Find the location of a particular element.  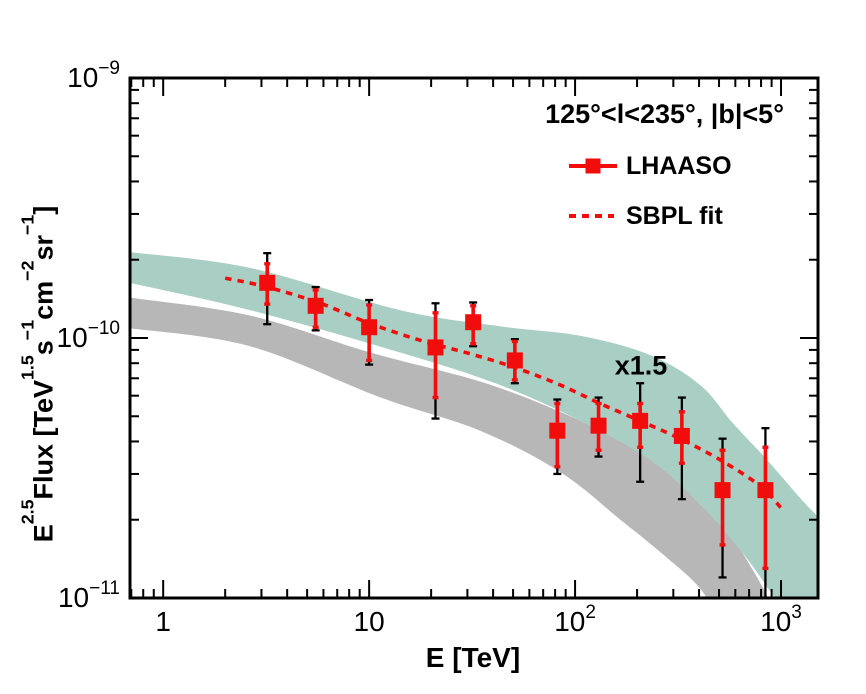

scale-factor-annotation: x1.5 is located at coordinates (641, 365).